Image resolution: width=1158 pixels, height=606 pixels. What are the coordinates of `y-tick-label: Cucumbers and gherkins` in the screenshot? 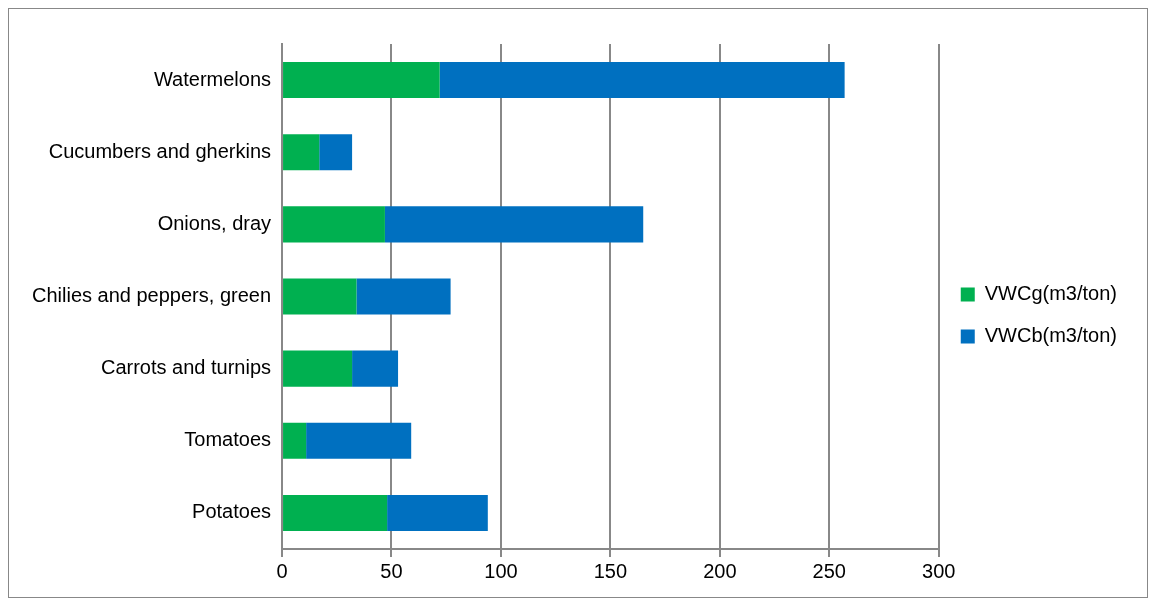 It's located at (160, 150).